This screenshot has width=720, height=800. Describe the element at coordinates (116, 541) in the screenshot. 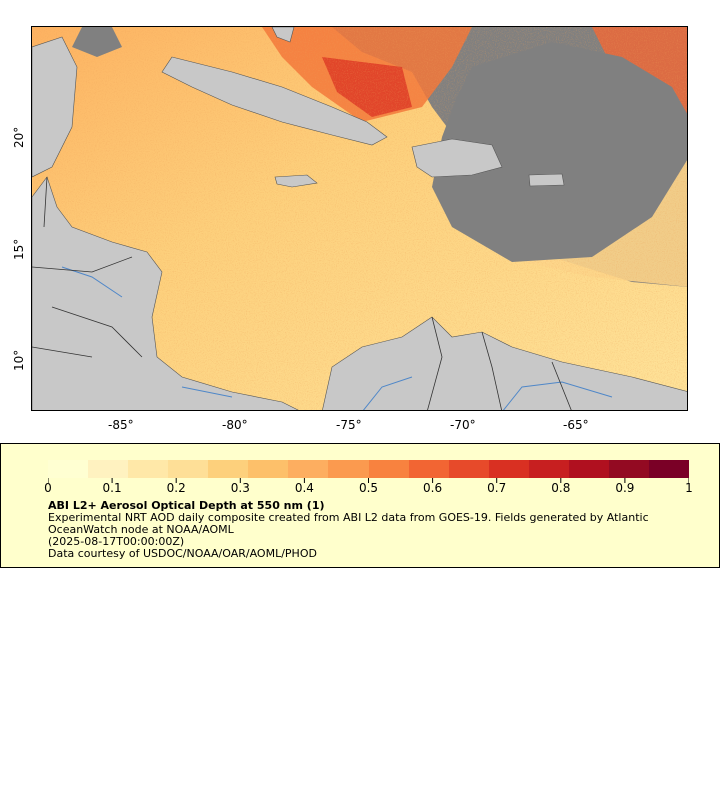

I see `legend-description-line: (2025-08-17T00:00:00Z)` at that location.